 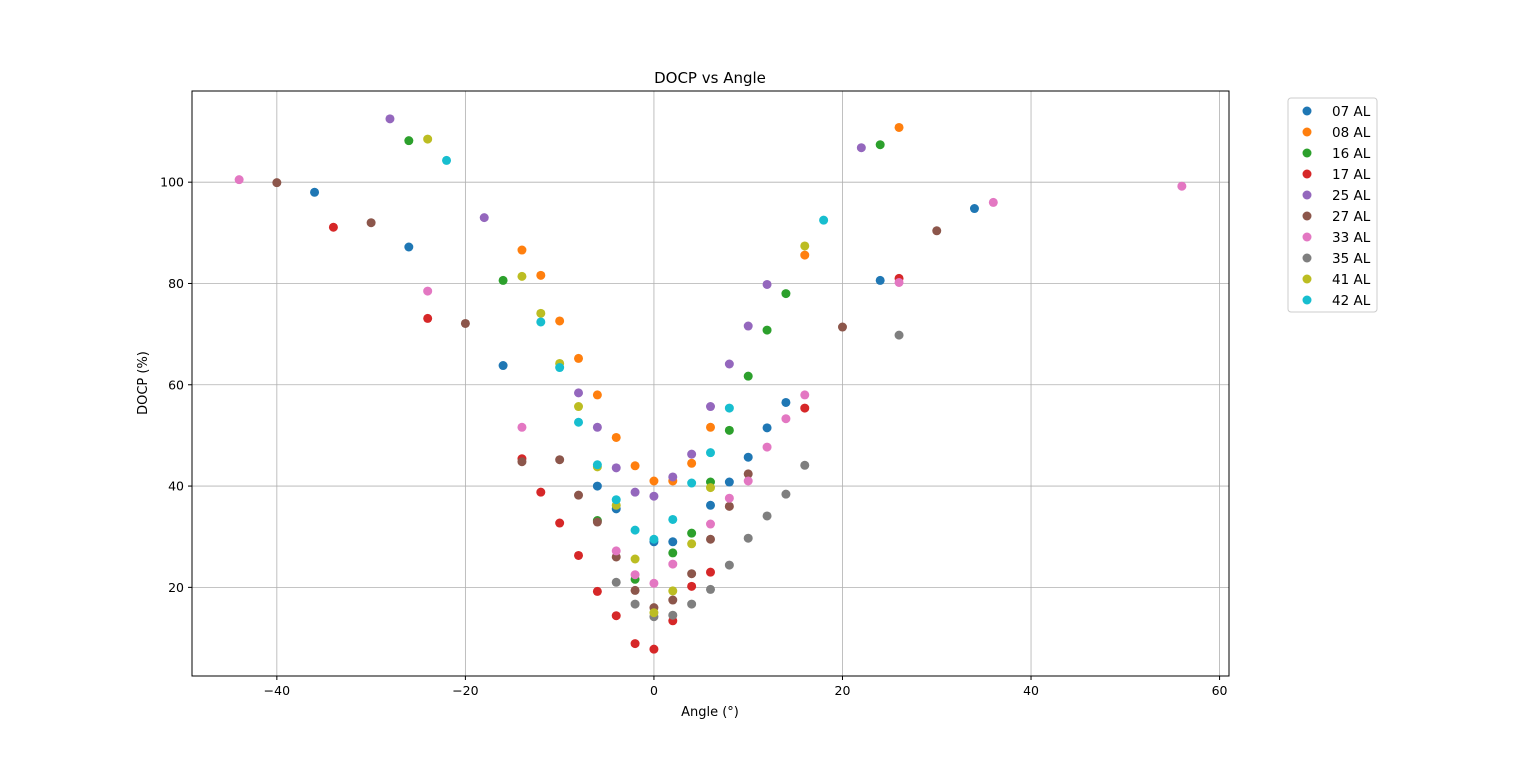 What do you see at coordinates (176, 384) in the screenshot?
I see `y-tick-label: 60` at bounding box center [176, 384].